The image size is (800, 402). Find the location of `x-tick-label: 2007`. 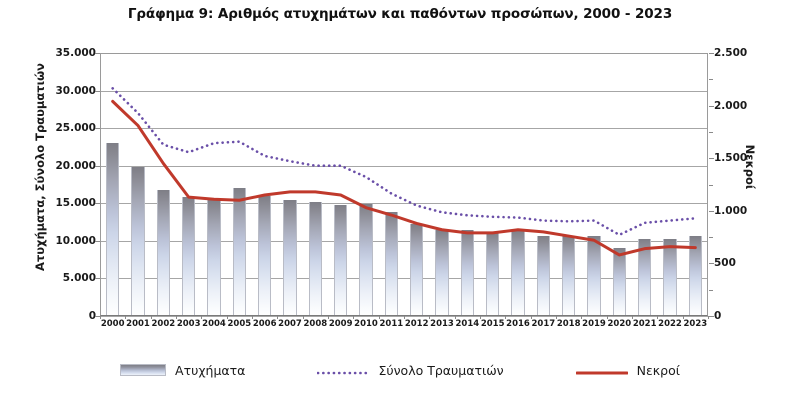

x-tick-label: 2007 is located at coordinates (290, 324).